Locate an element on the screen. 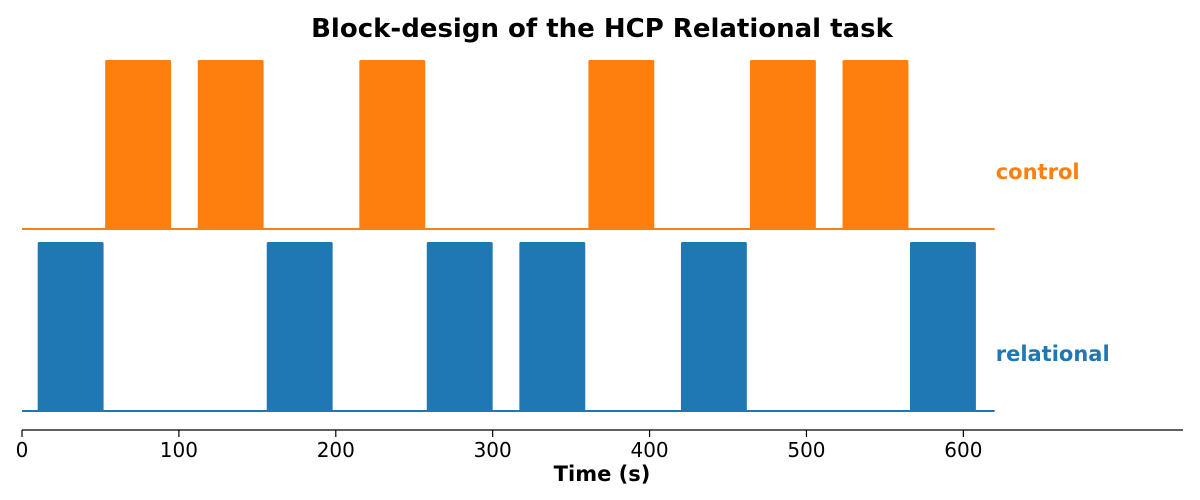 Image resolution: width=1200 pixels, height=500 pixels. x-tick-label: 0 is located at coordinates (22, 450).